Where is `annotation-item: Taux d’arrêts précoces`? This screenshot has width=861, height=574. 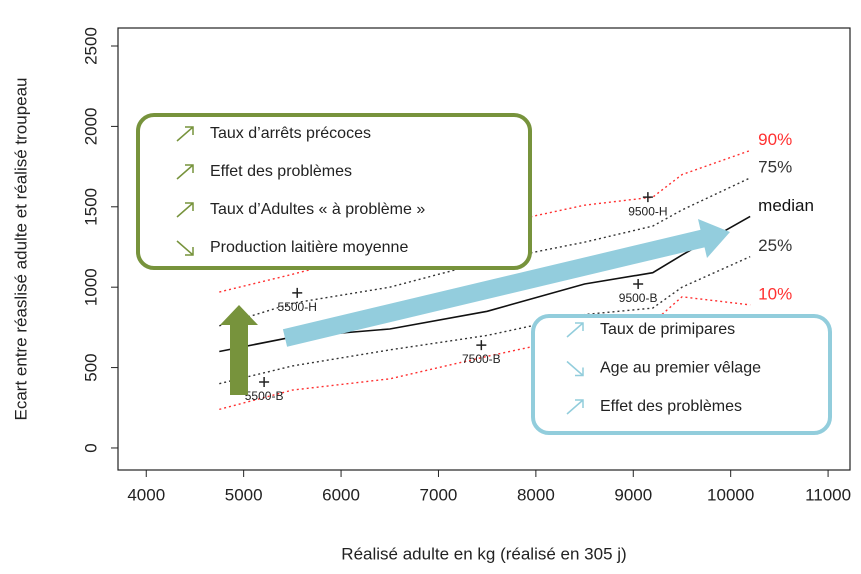
annotation-item: Taux d’arrêts précoces is located at coordinates (290, 133).